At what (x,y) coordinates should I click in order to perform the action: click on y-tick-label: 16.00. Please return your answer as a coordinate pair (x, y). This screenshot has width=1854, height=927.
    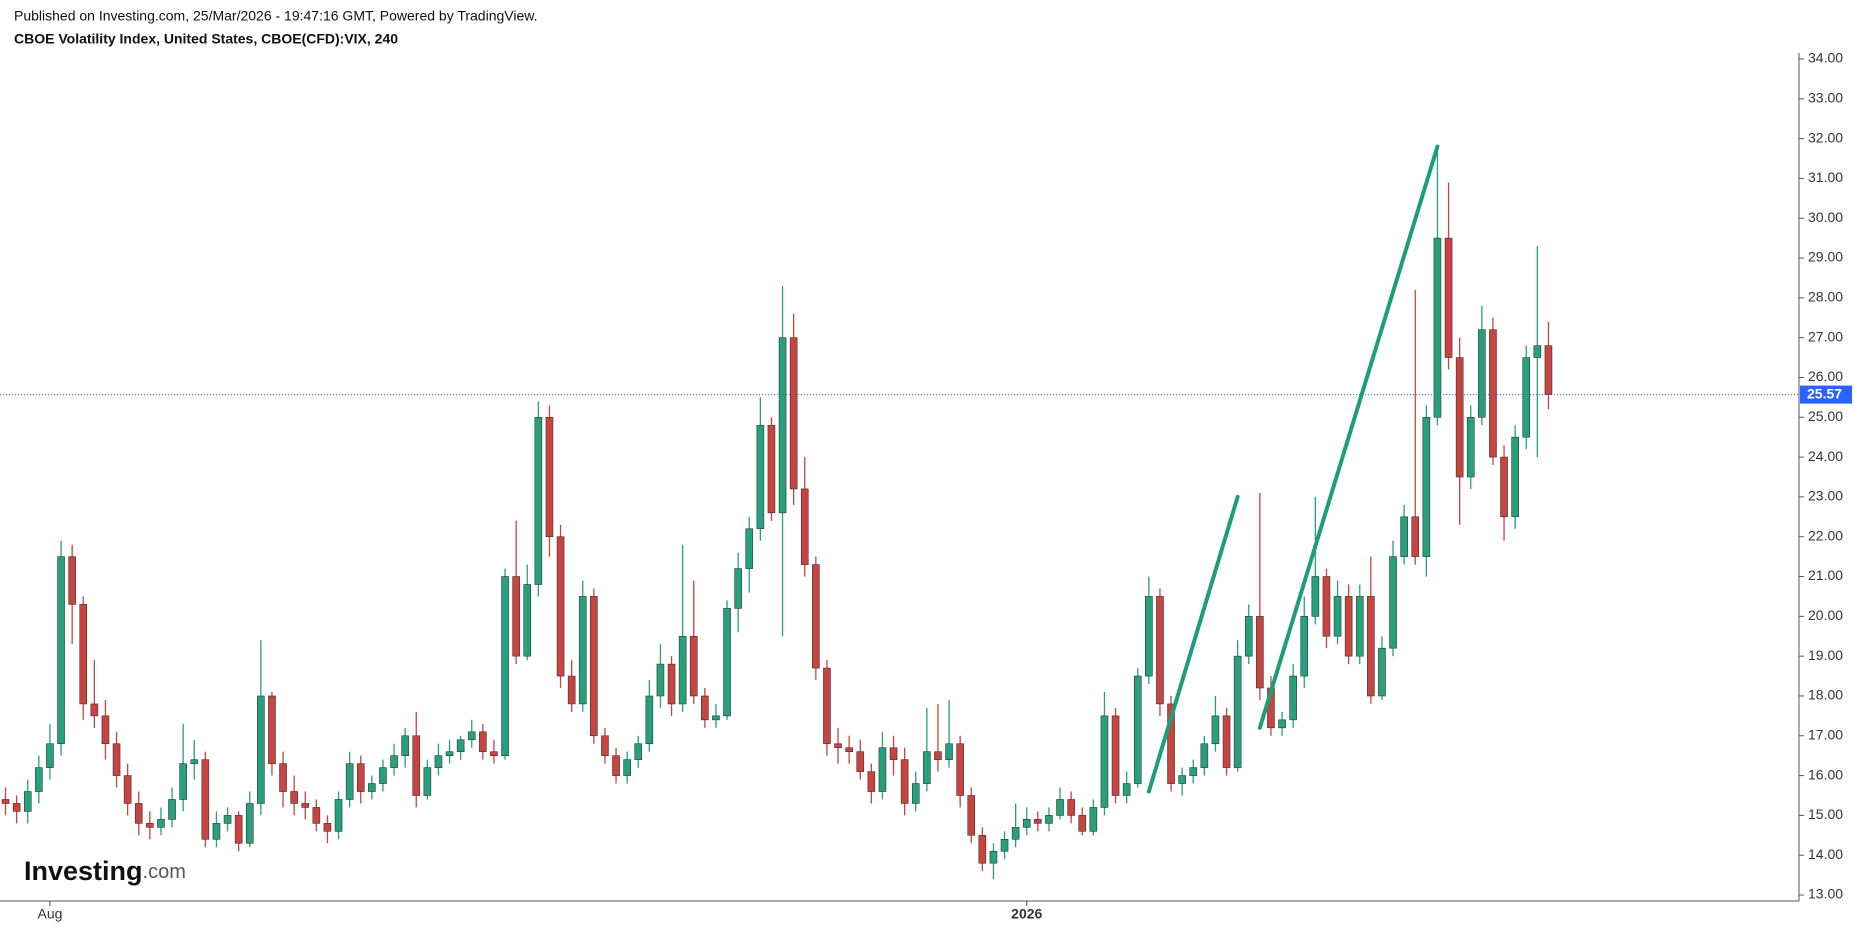
    Looking at the image, I should click on (1825, 774).